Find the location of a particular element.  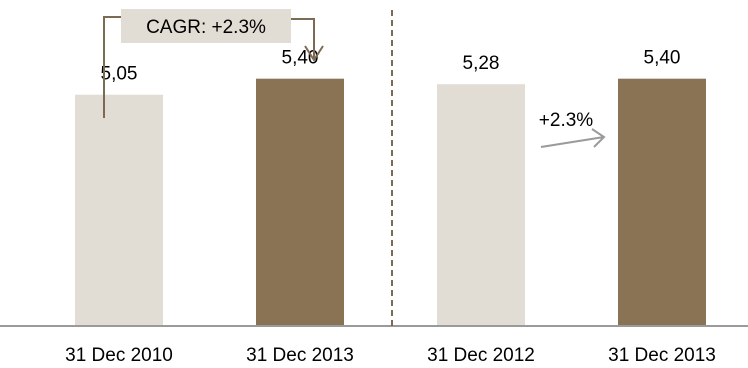

cagr-bracket-line-right is located at coordinates (303, 39).